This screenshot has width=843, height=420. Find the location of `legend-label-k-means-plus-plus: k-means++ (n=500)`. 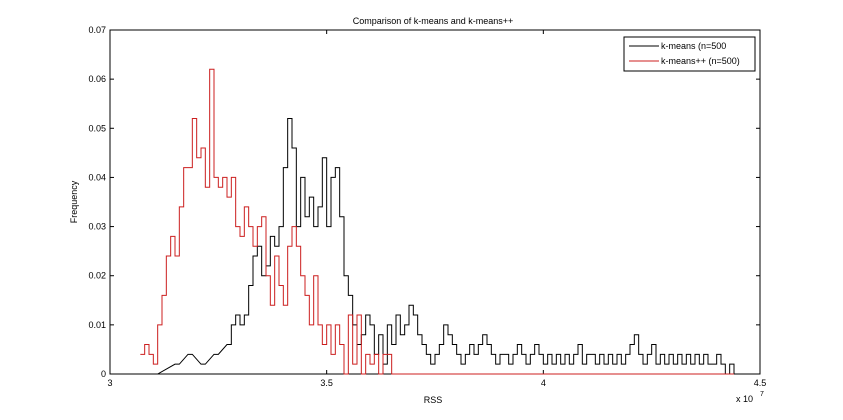

legend-label-k-means-plus-plus: k-means++ (n=500) is located at coordinates (700, 61).